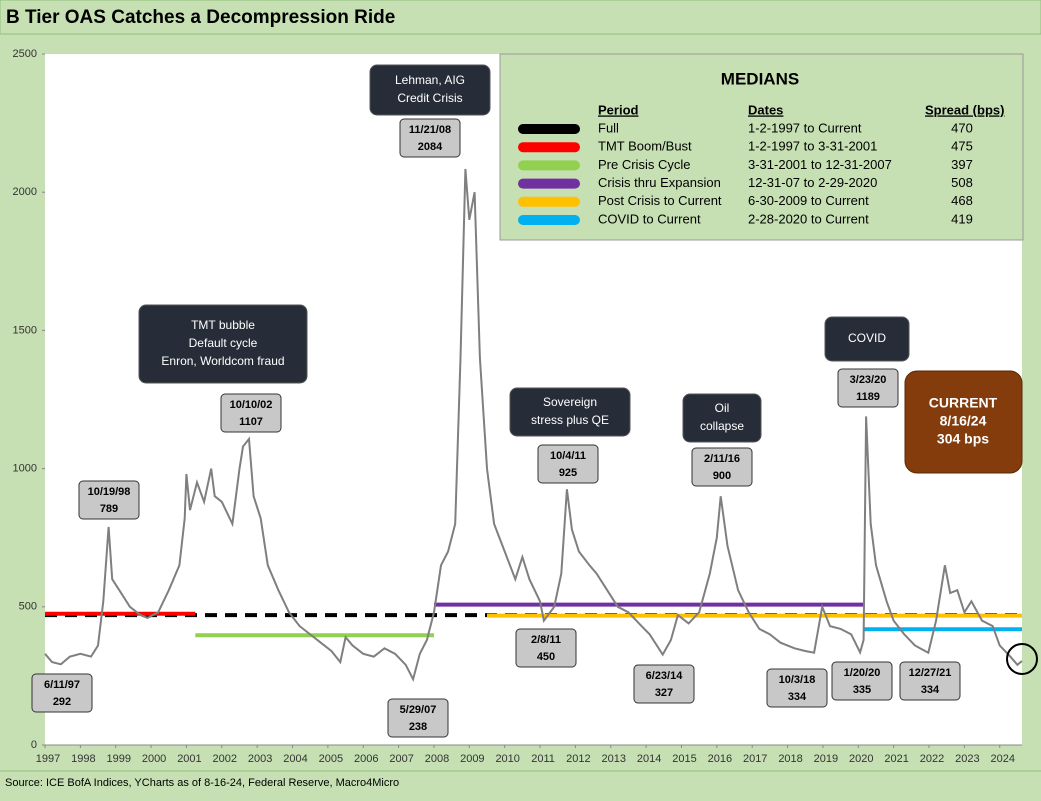 This screenshot has height=801, width=1041. I want to click on x-tick-label: 1997, so click(48, 759).